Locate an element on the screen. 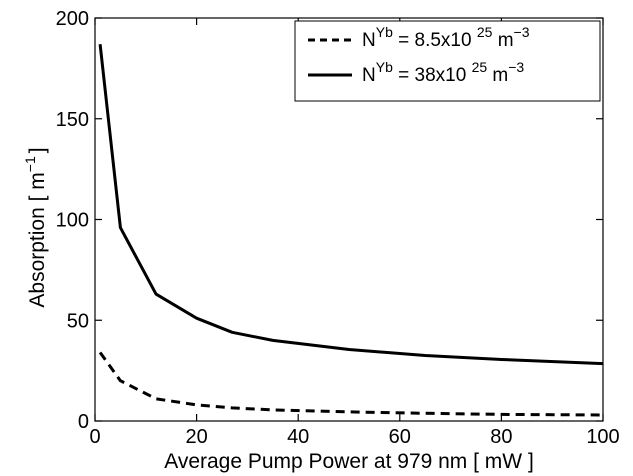 The image size is (633, 476). y-axis-label-close: ] is located at coordinates (37, 150).